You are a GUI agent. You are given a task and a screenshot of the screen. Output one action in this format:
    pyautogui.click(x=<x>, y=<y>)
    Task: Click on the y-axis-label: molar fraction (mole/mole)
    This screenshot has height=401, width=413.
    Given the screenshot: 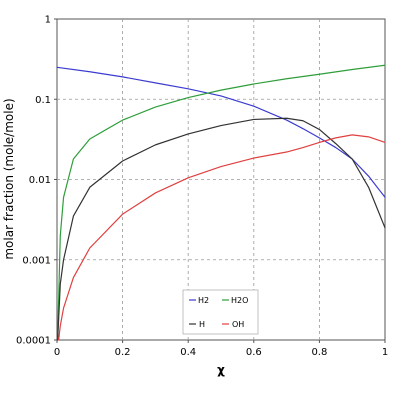 What is the action you would take?
    pyautogui.click(x=9, y=178)
    